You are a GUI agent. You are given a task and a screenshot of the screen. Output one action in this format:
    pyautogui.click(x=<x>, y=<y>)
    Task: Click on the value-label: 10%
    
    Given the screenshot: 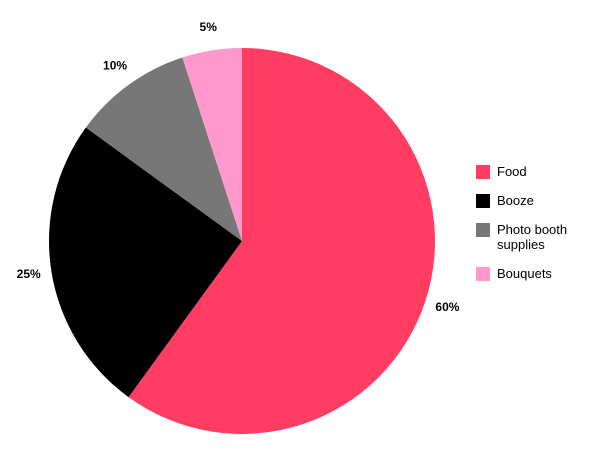 What is the action you would take?
    pyautogui.click(x=115, y=65)
    